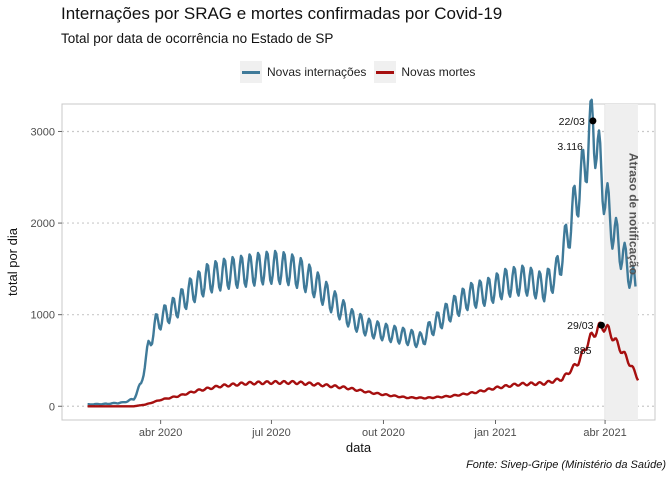 This screenshot has width=672, height=480. I want to click on legend-label-mortes: Novas mortes, so click(438, 72).